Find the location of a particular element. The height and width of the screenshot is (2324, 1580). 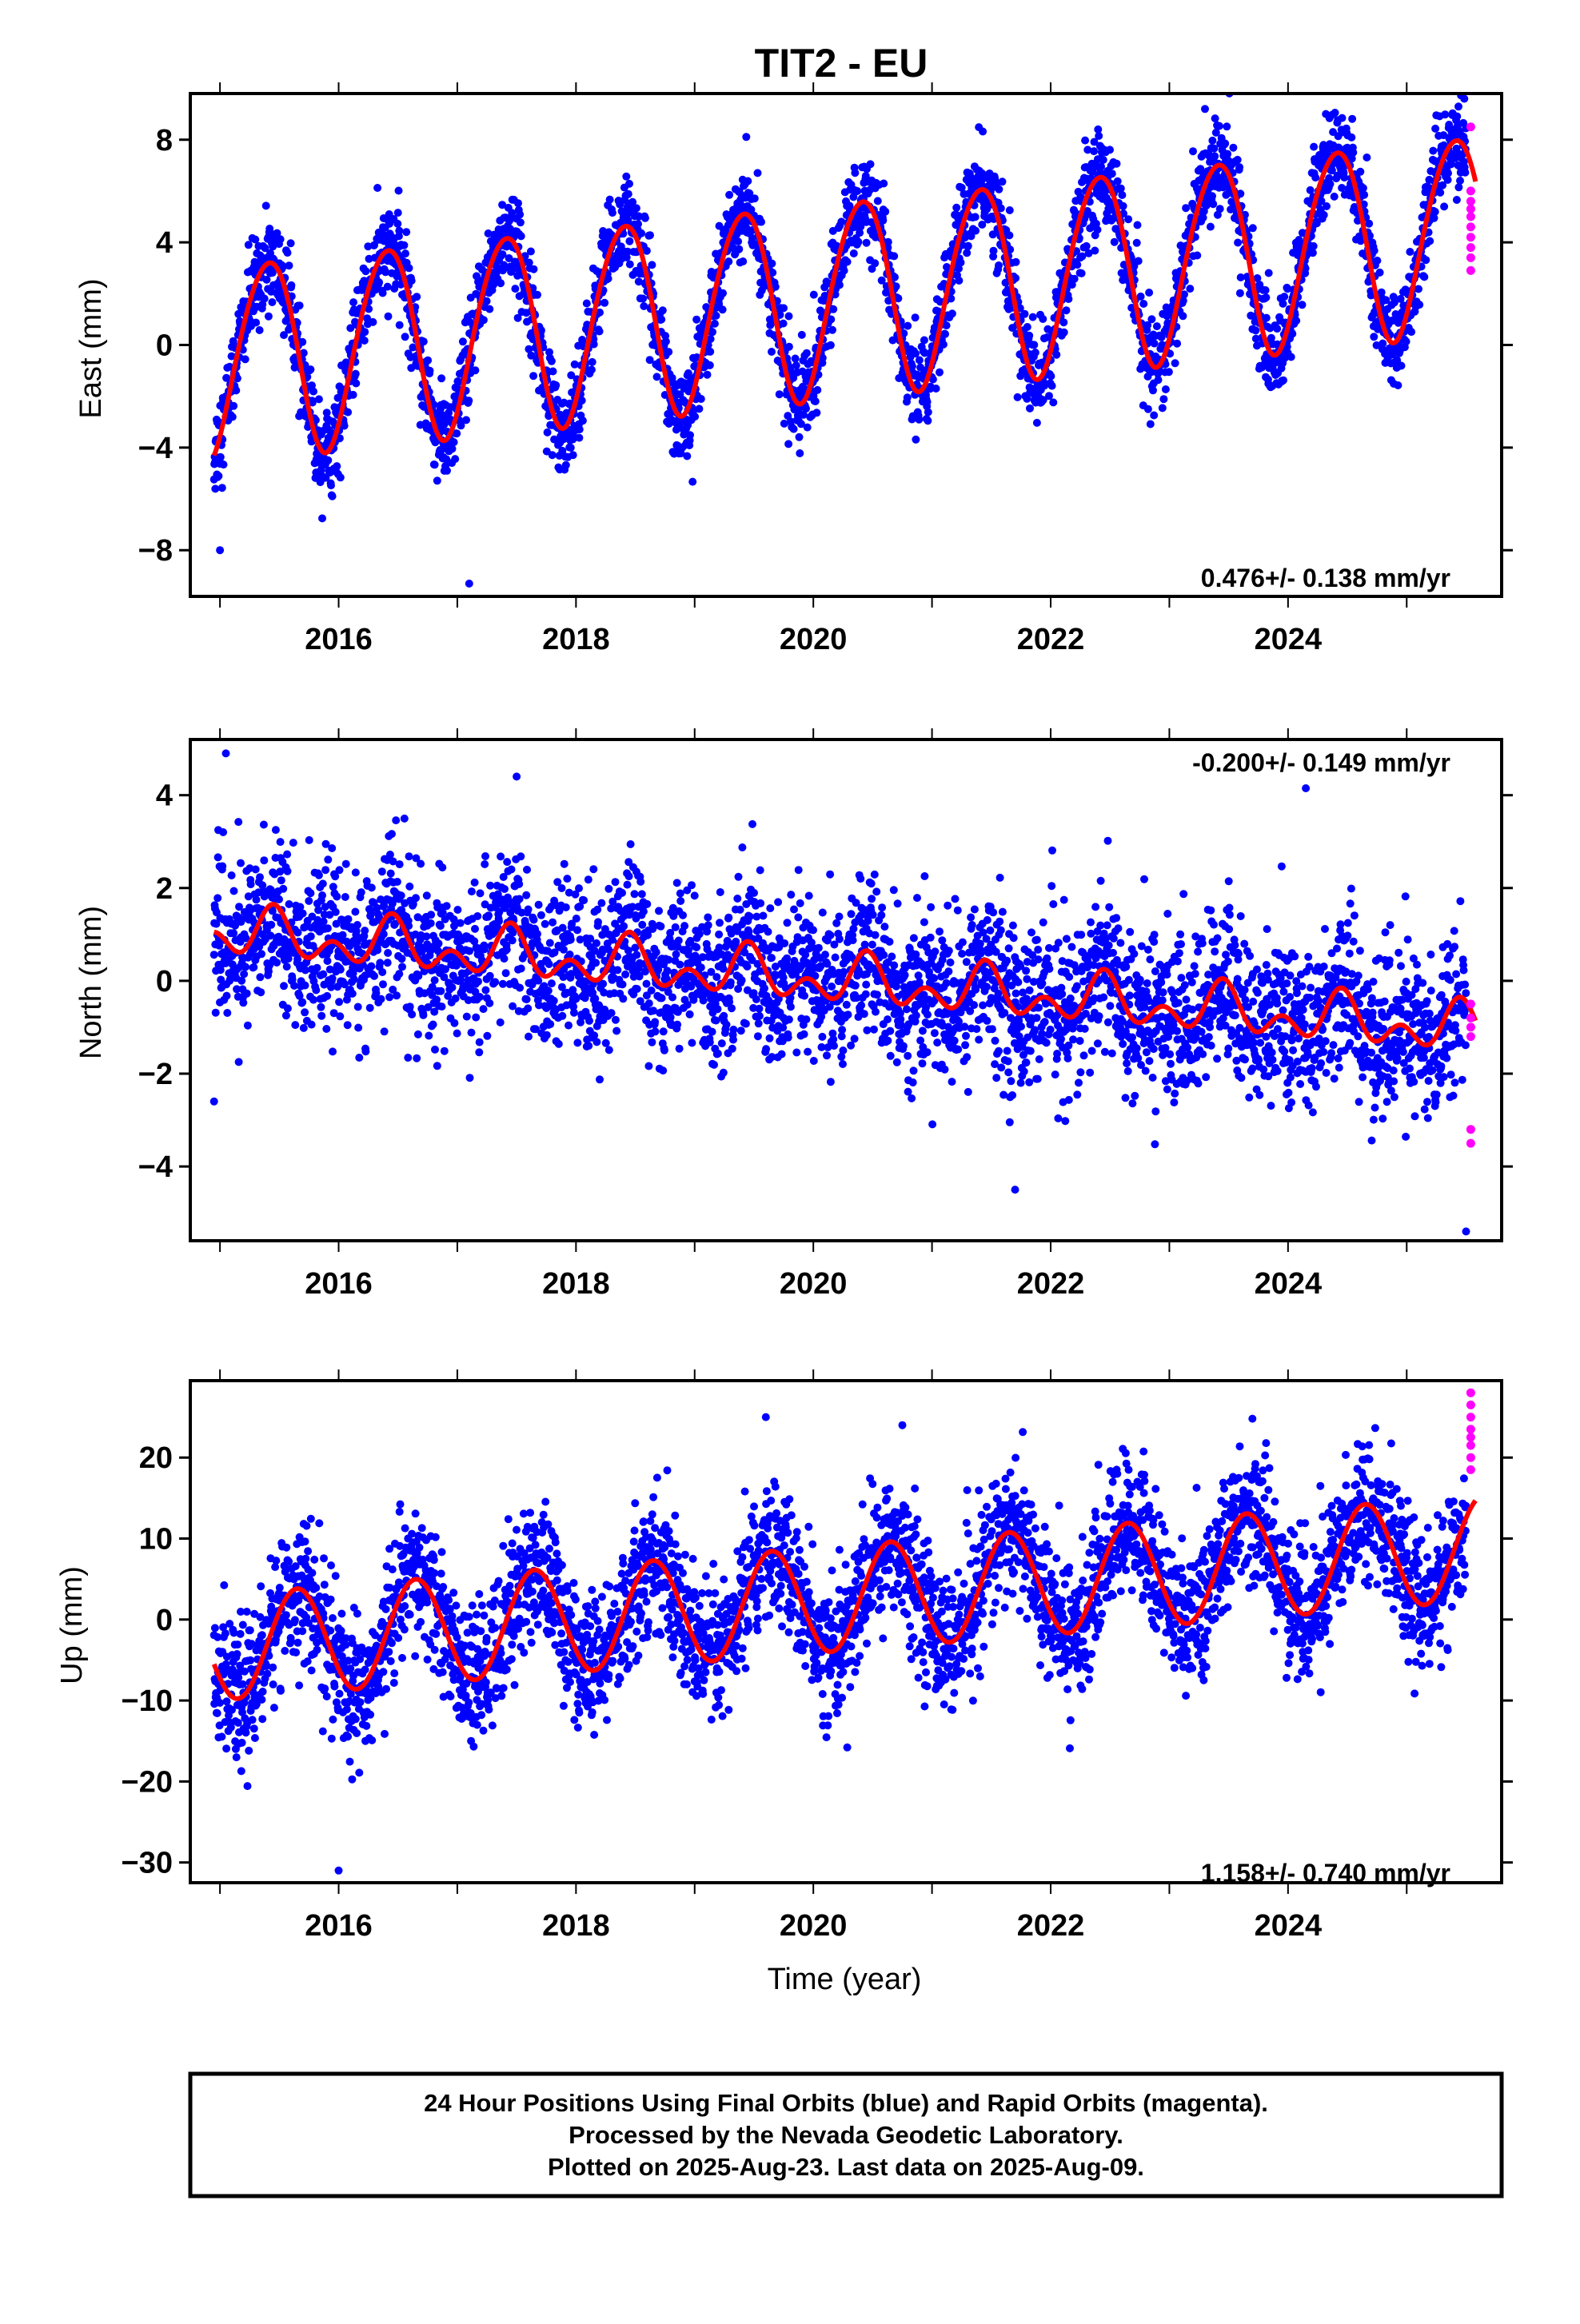

ylabel-east: East (mm) is located at coordinates (91, 348).